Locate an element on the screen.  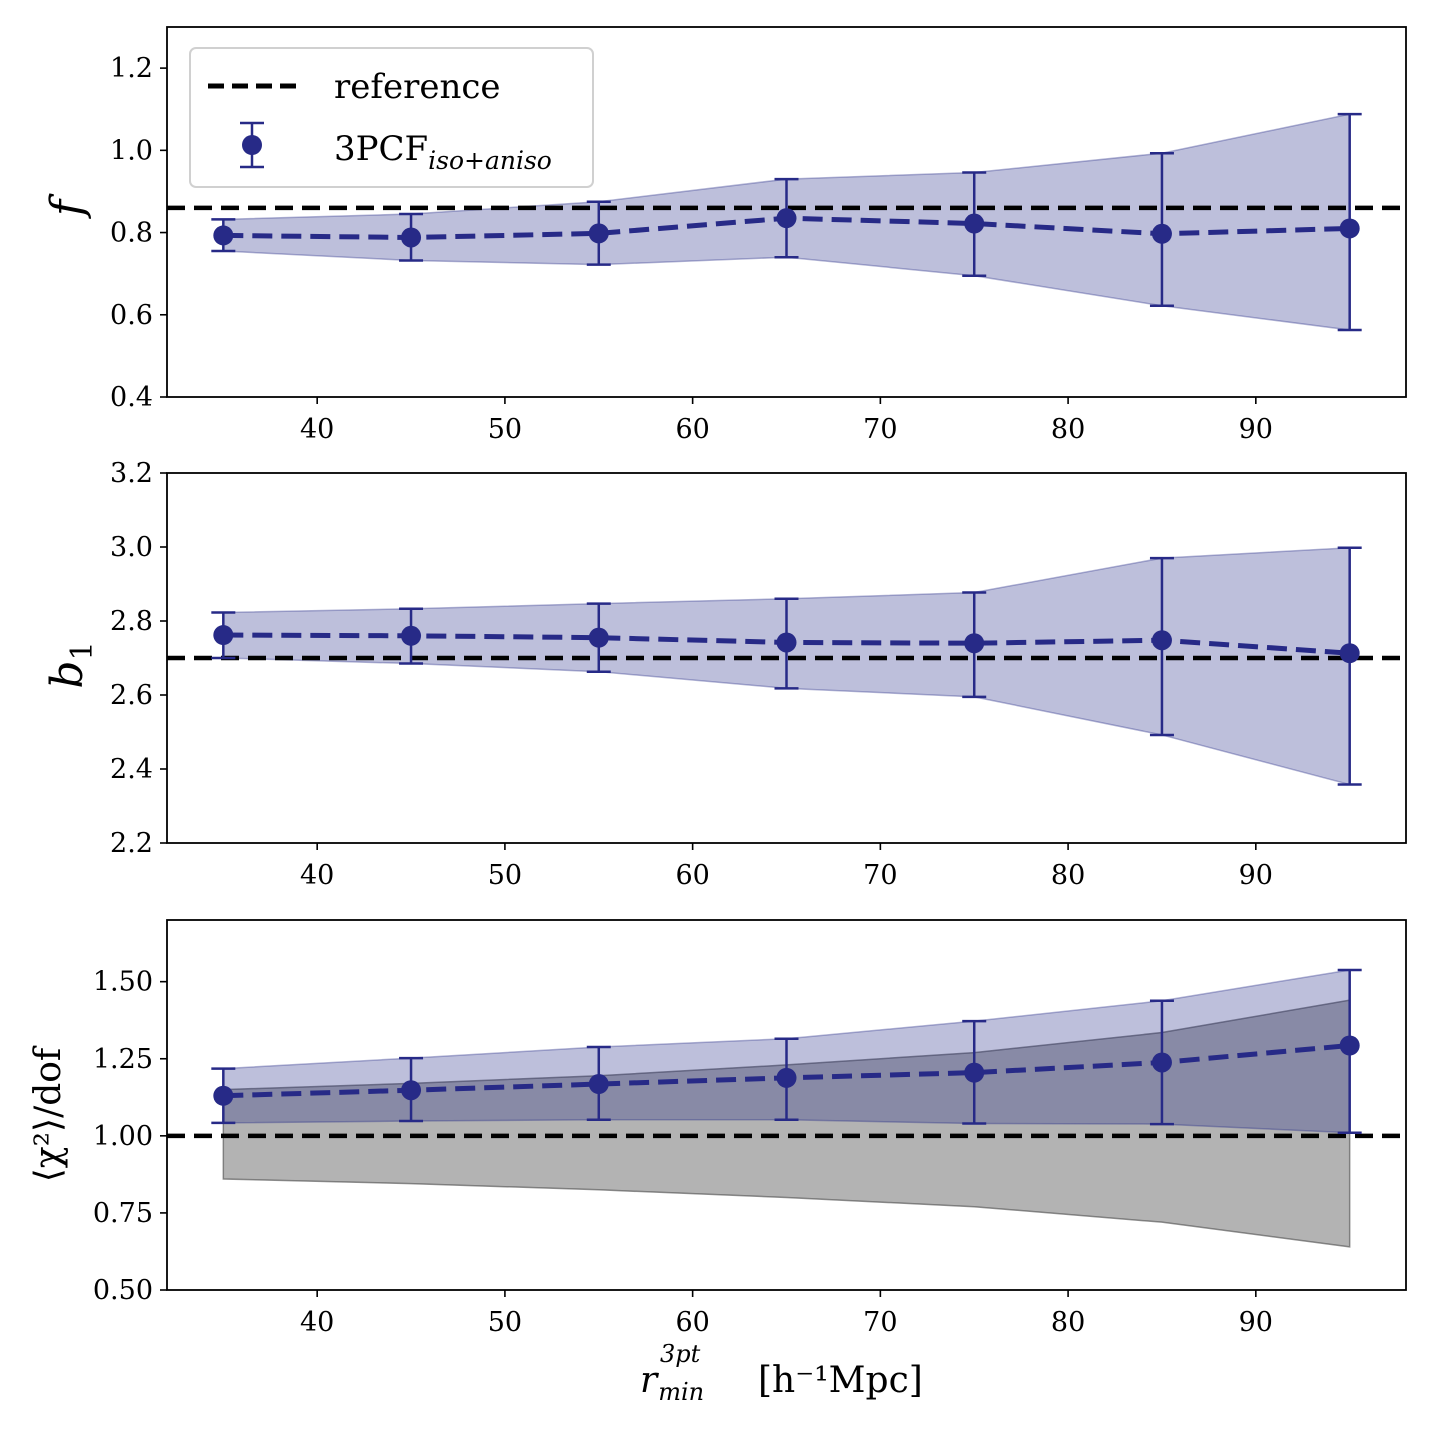
xlabel-sup: 3pt is located at coordinates (680, 1354).